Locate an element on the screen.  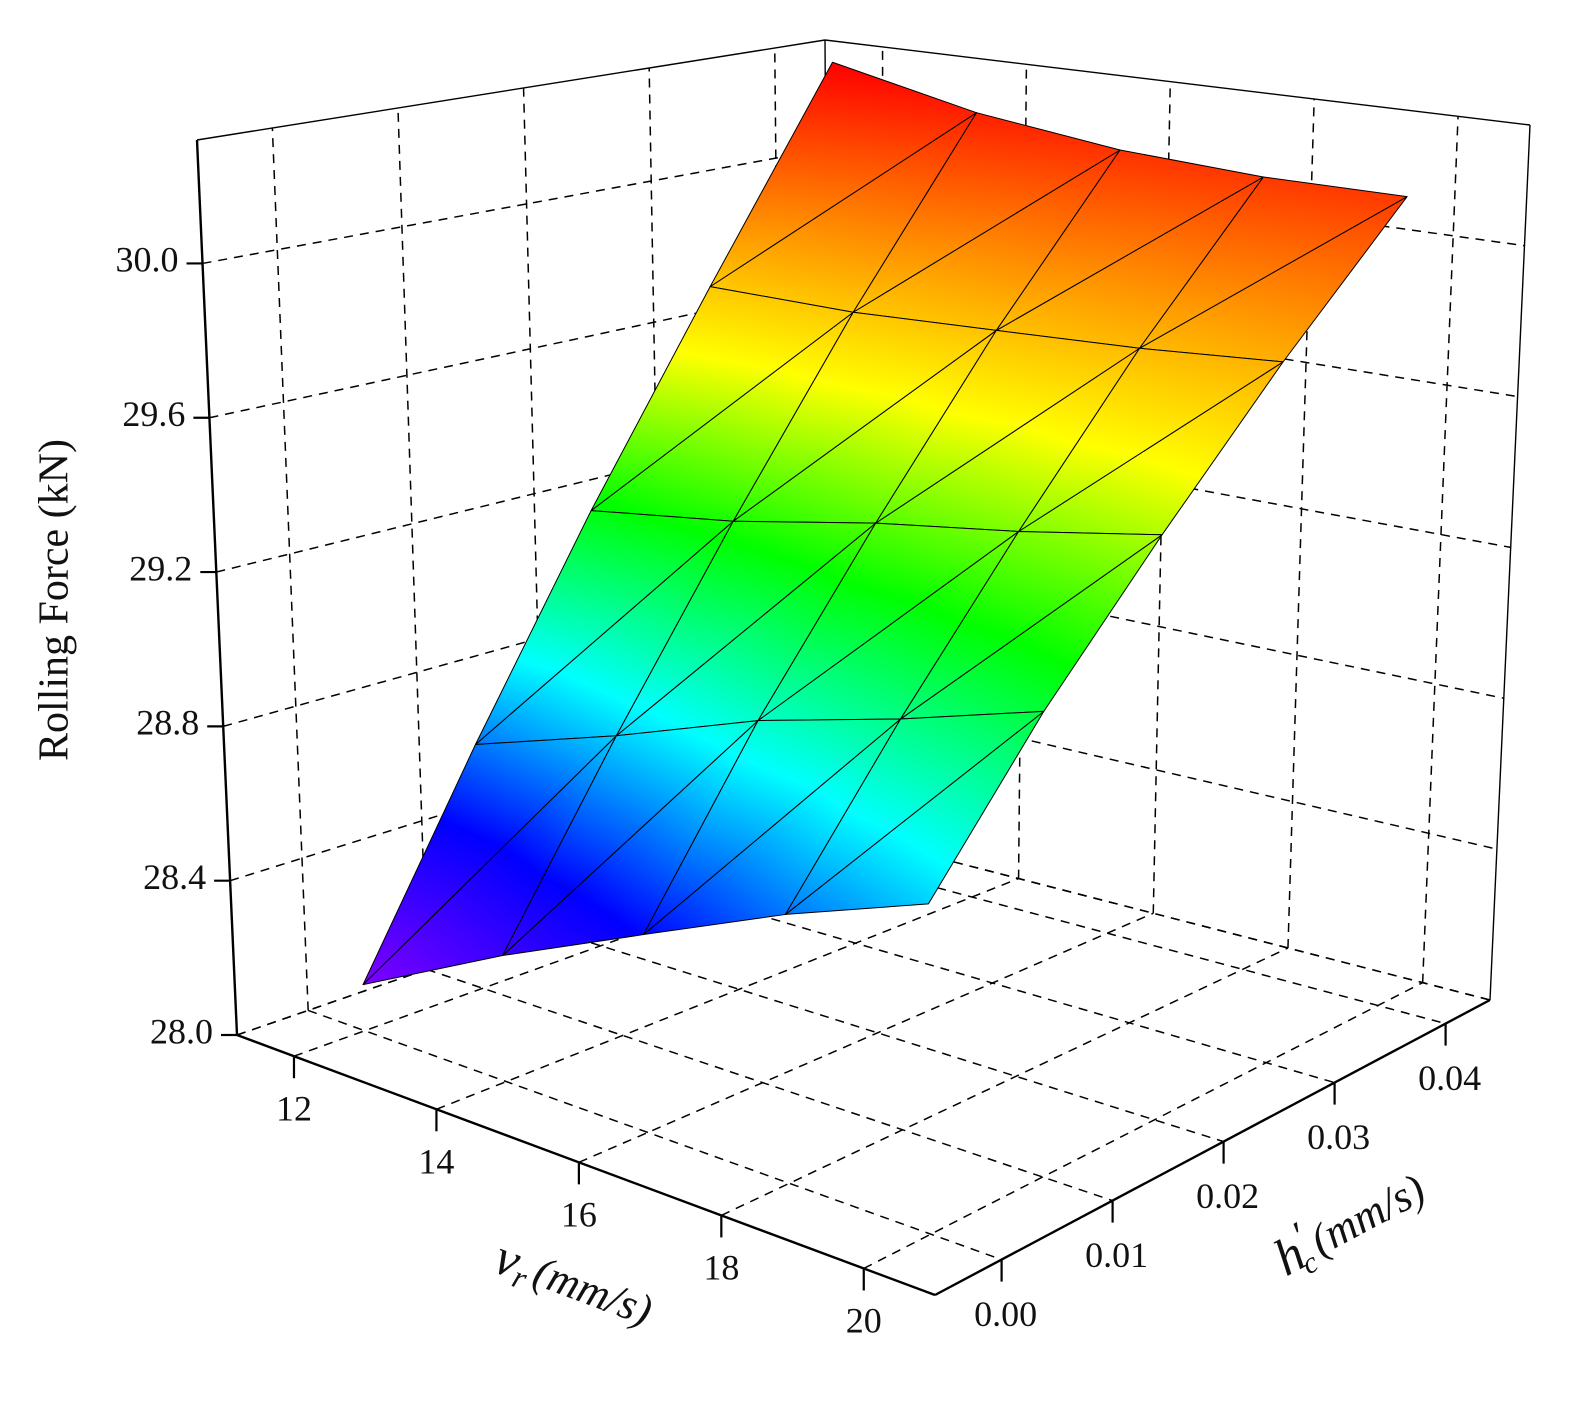
x-tick-label: 14 is located at coordinates (436, 1162).